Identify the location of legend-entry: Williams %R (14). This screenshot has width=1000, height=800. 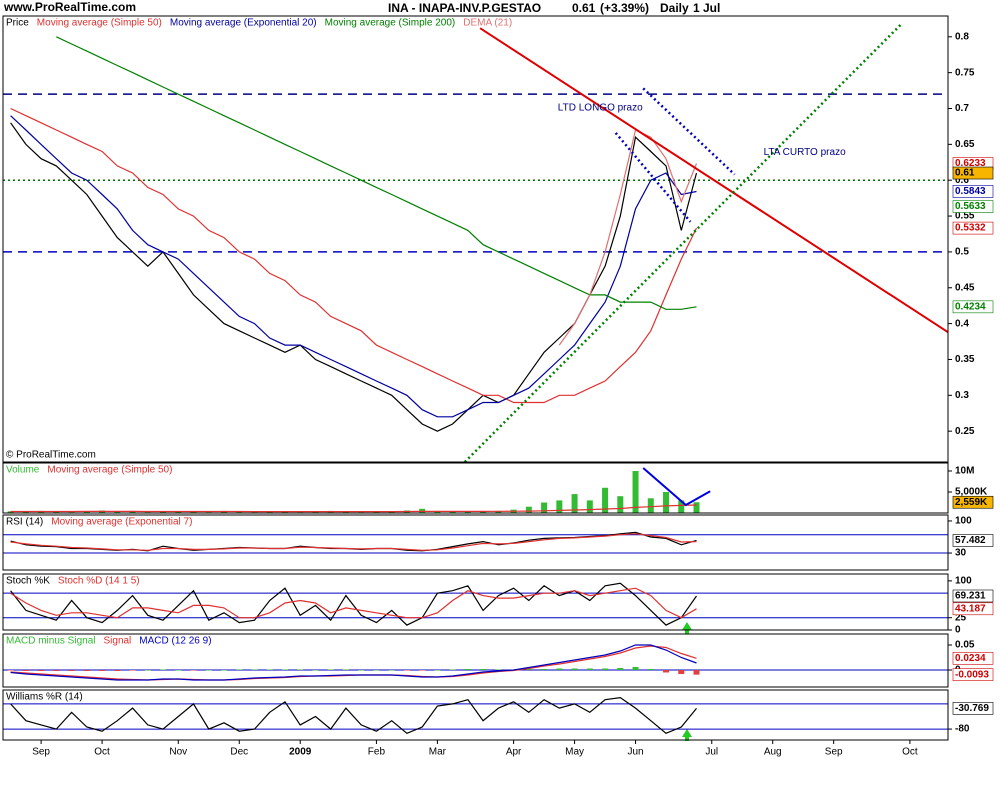
(44, 697).